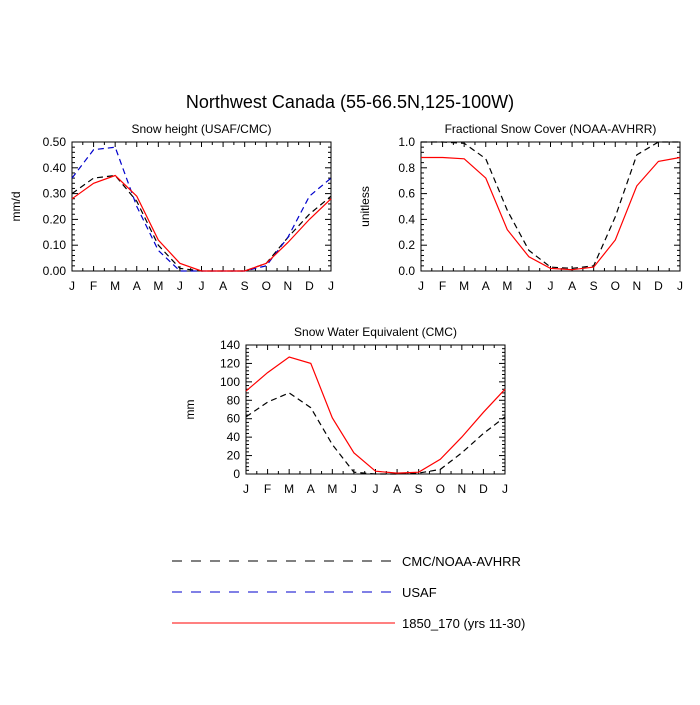 This screenshot has height=705, width=700. I want to click on figure-title: Northwest Canada (55-66.5N,125-100W), so click(350, 102).